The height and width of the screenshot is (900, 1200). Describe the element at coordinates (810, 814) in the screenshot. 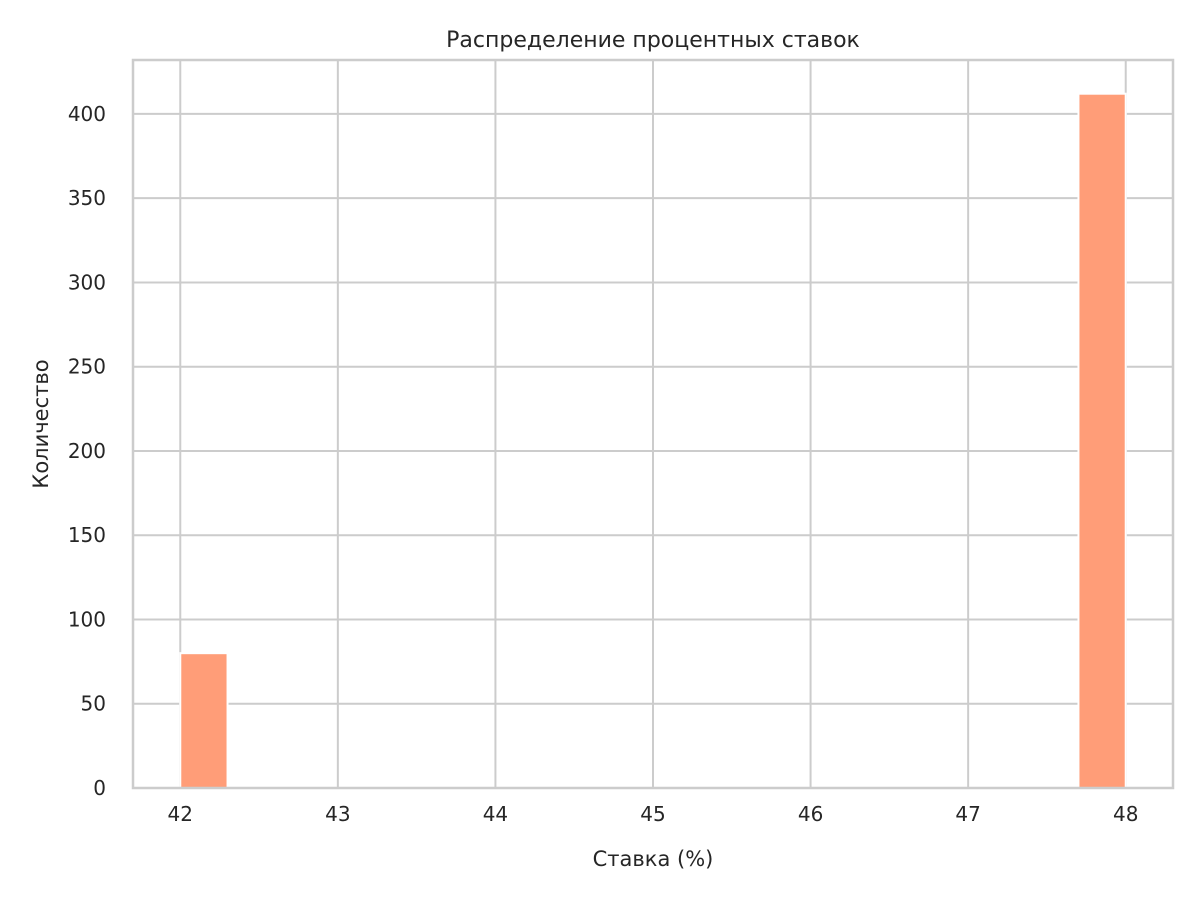

I see `x-tick-label: 46` at that location.